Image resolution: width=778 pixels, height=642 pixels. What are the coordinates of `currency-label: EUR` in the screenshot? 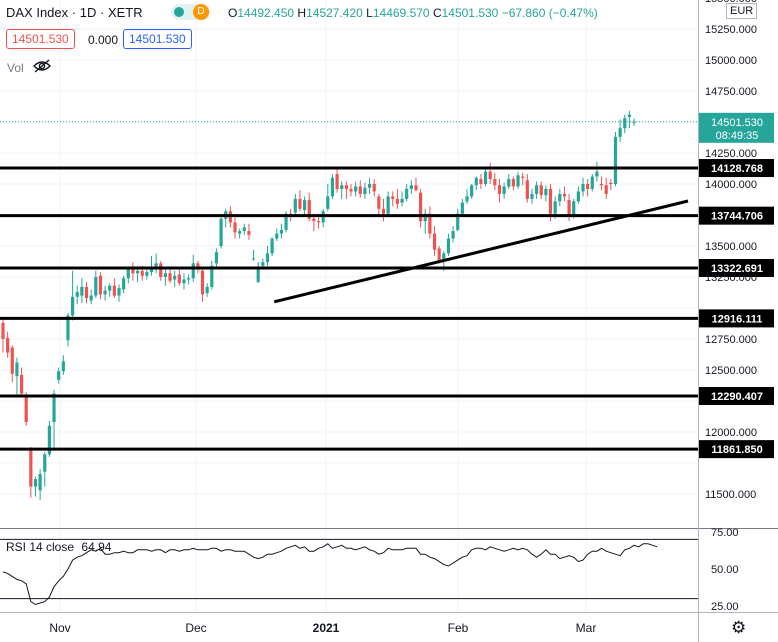 It's located at (742, 11).